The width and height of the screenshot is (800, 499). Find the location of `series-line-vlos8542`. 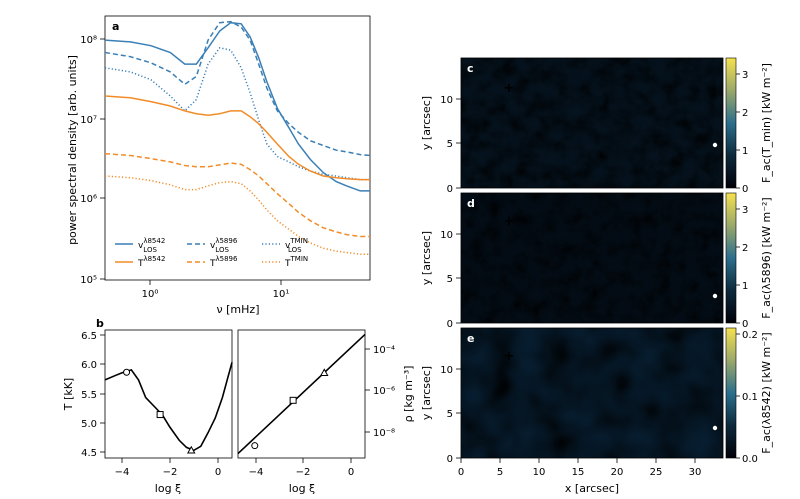

series-line-vlos8542 is located at coordinates (237, 106).